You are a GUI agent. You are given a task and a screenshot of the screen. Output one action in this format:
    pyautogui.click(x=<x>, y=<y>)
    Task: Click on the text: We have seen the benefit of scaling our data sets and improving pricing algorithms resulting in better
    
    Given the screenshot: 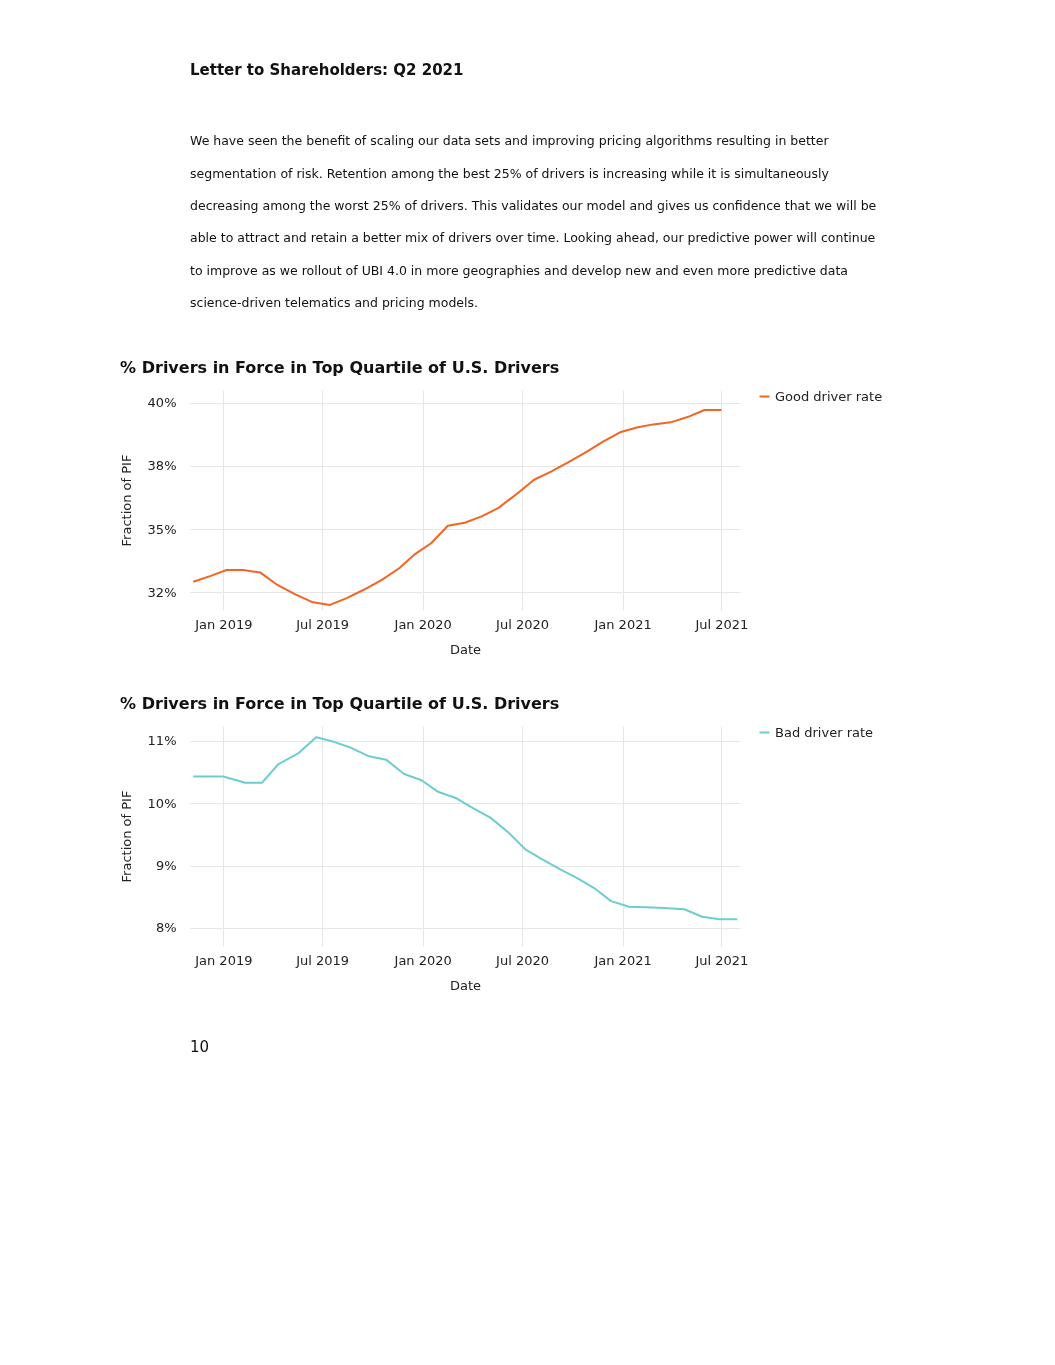 What is the action you would take?
    pyautogui.click(x=510, y=141)
    